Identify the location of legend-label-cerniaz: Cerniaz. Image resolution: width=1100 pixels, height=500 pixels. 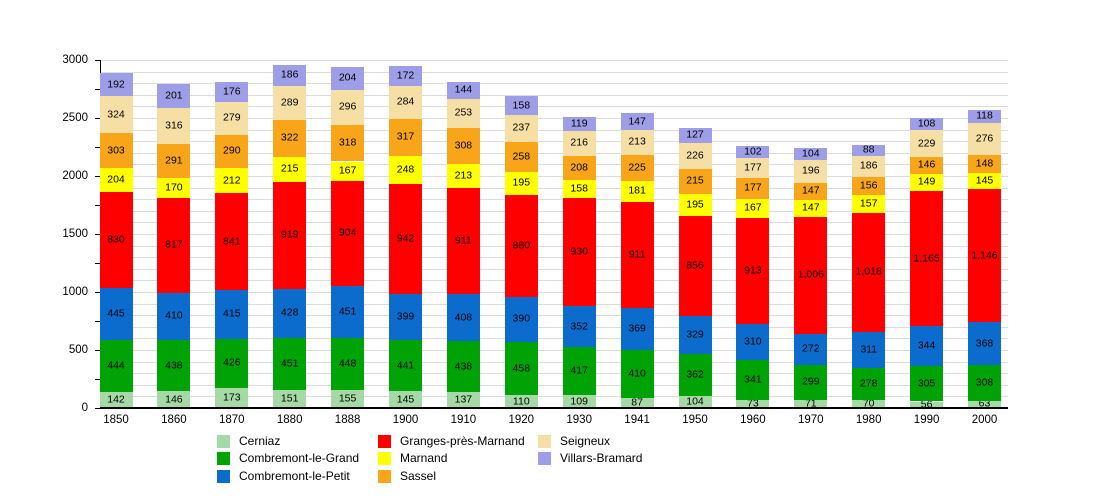
(260, 440).